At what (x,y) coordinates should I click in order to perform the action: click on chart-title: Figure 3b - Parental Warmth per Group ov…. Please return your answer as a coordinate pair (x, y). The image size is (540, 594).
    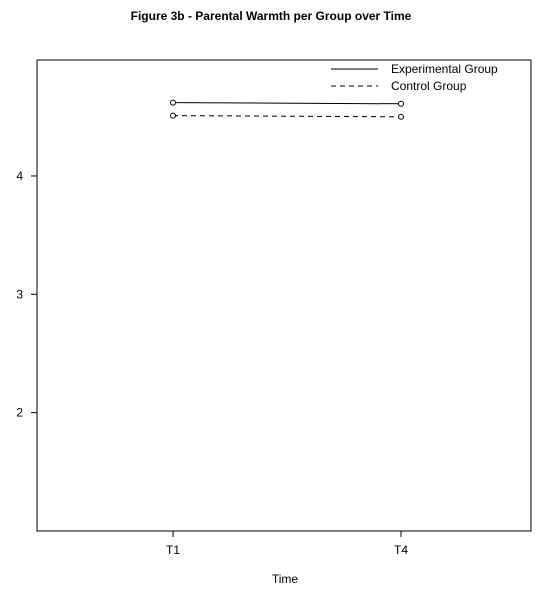
    Looking at the image, I should click on (271, 16).